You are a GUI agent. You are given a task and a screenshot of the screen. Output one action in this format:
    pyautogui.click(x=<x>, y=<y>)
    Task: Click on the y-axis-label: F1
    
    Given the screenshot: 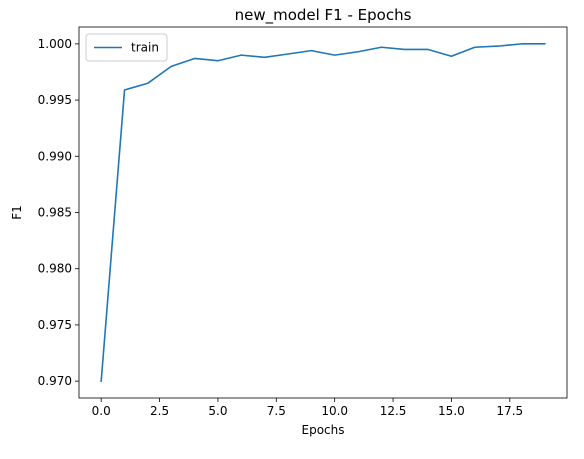 What is the action you would take?
    pyautogui.click(x=17, y=212)
    